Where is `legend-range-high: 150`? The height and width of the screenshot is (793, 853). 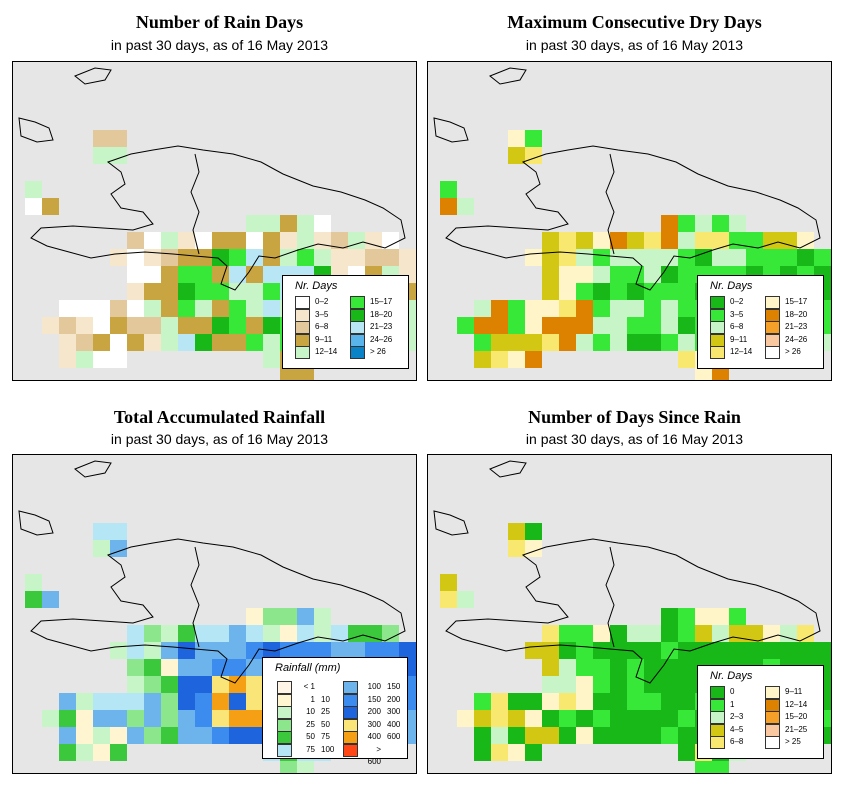 legend-range-high: 150 is located at coordinates (394, 686).